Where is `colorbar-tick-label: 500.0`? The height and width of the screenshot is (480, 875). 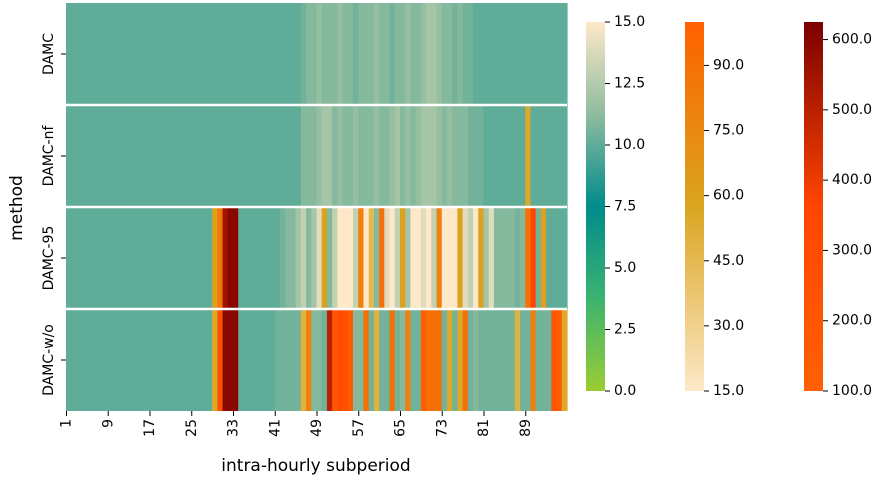
colorbar-tick-label: 500.0 is located at coordinates (852, 110).